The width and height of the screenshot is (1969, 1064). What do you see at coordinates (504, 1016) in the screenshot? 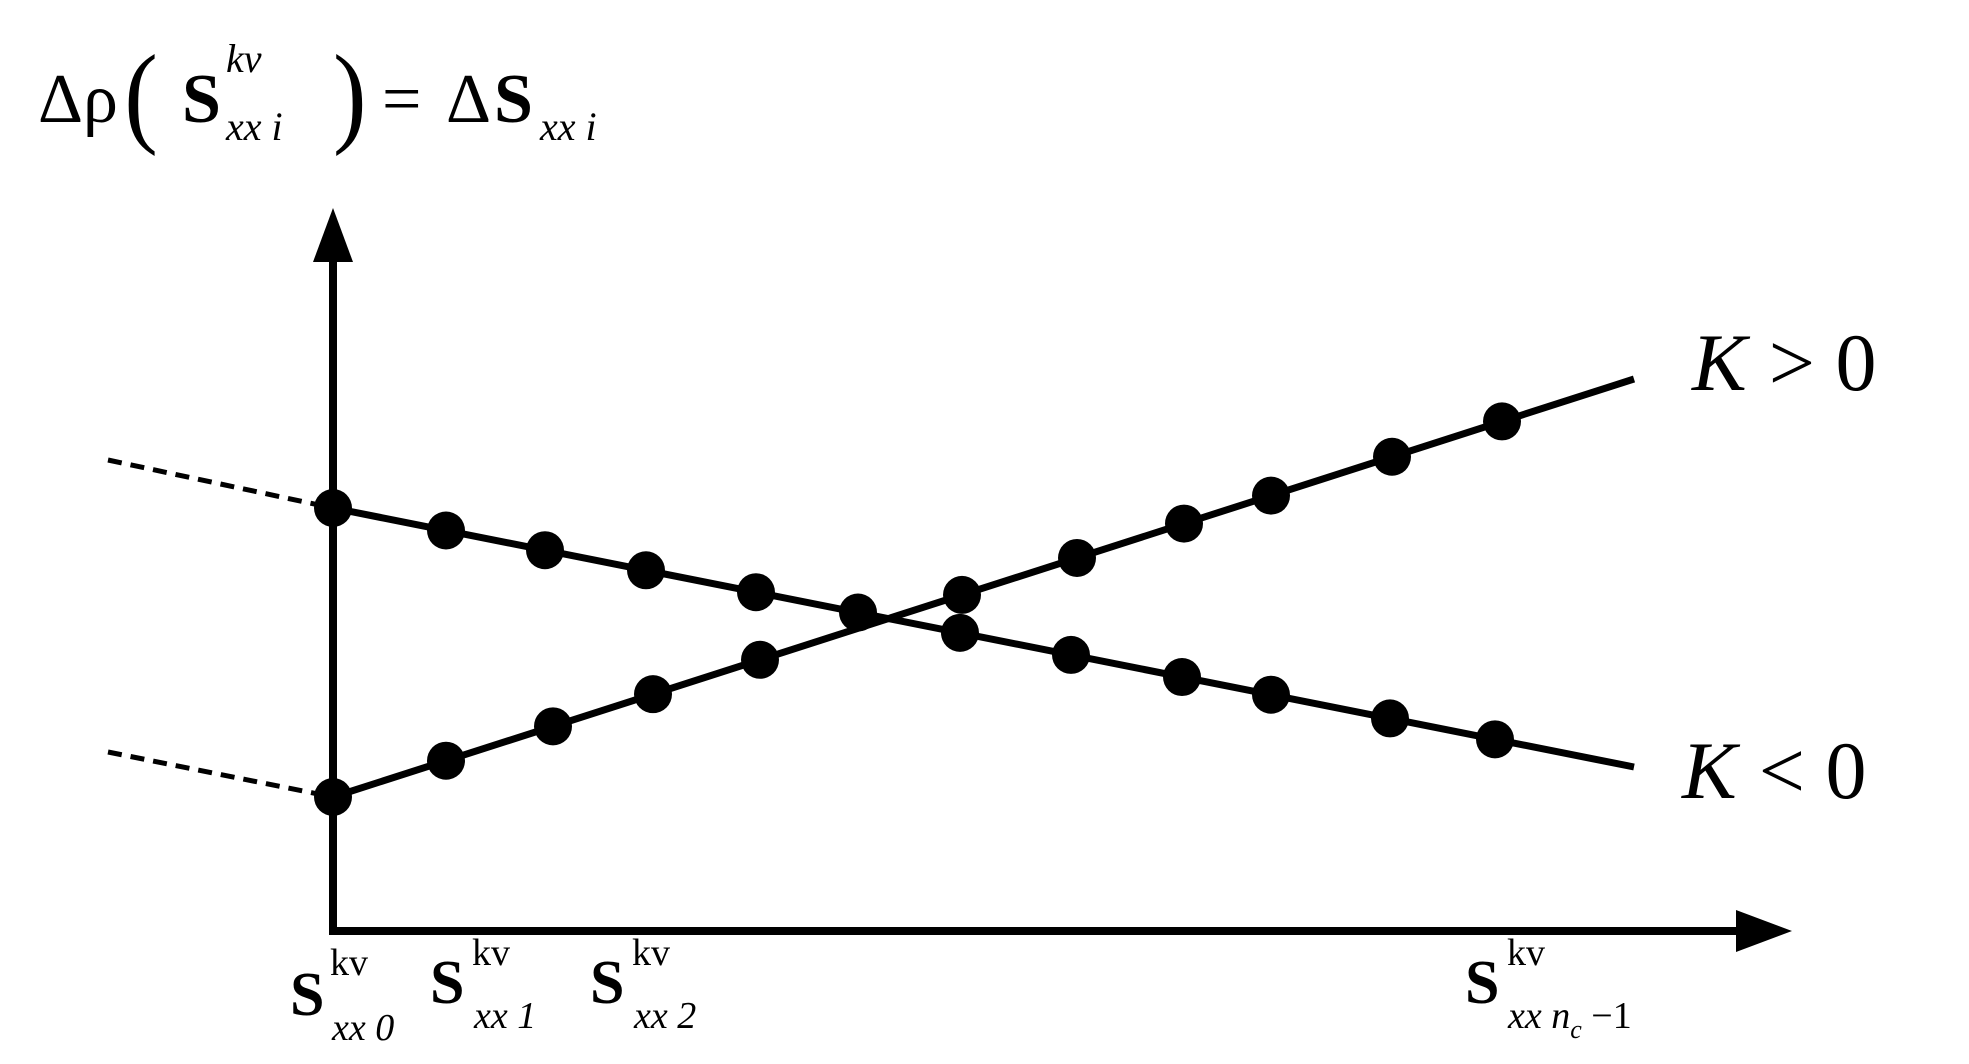
I see `svg-text: xx 1` at bounding box center [504, 1016].